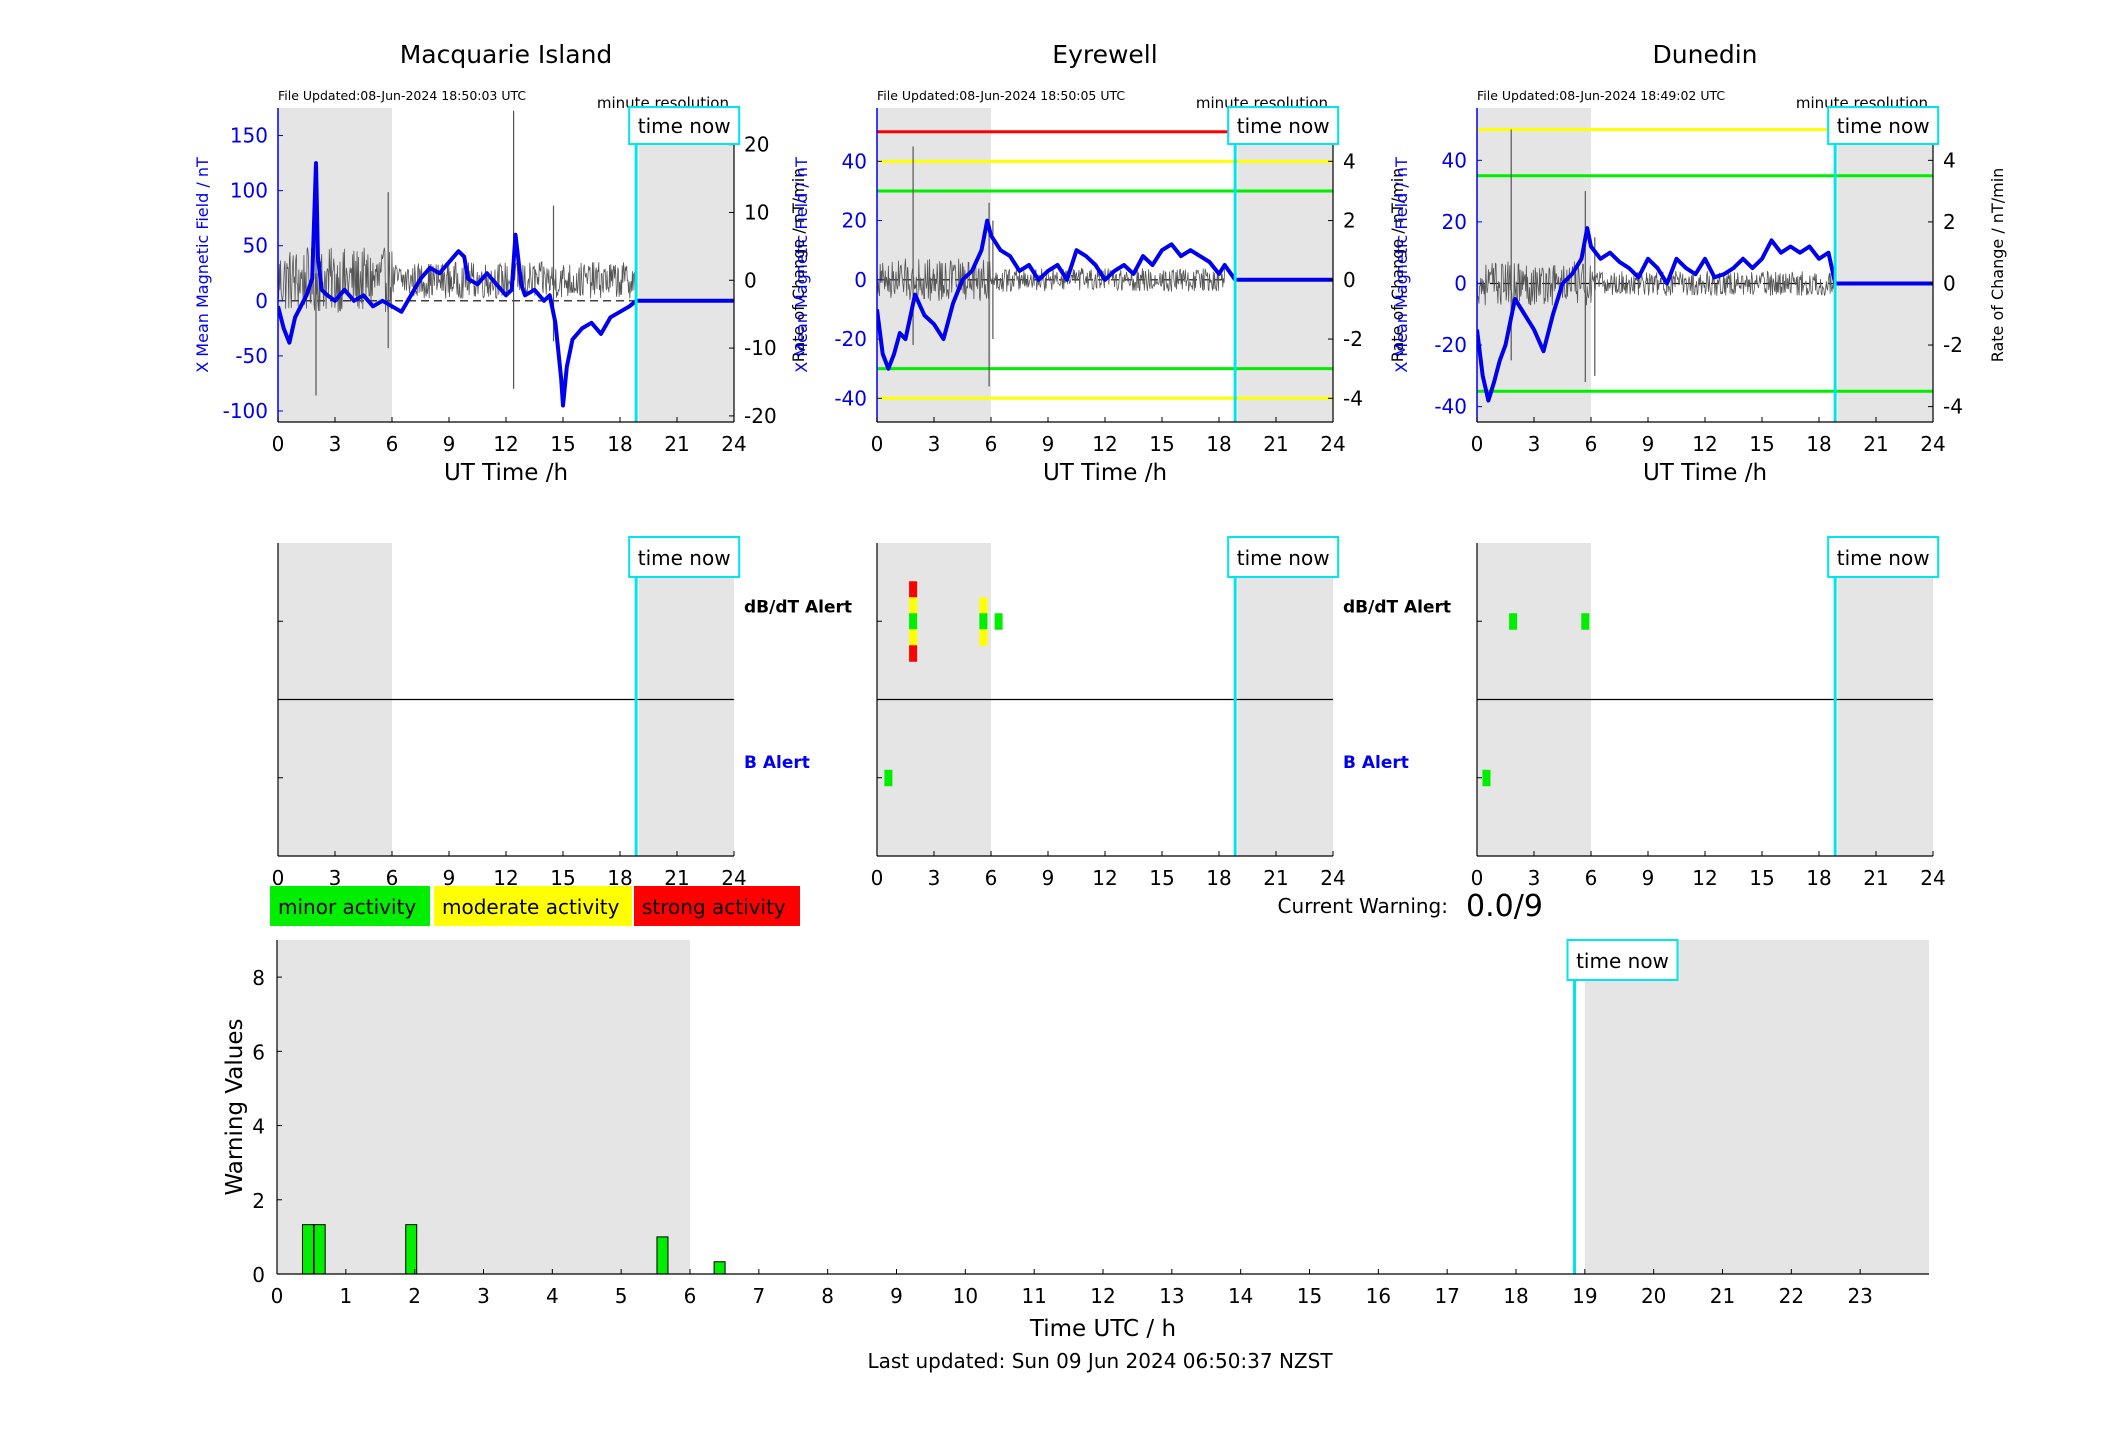 The image size is (2117, 1437). I want to click on x-tick-label: 17, so click(1446, 1296).